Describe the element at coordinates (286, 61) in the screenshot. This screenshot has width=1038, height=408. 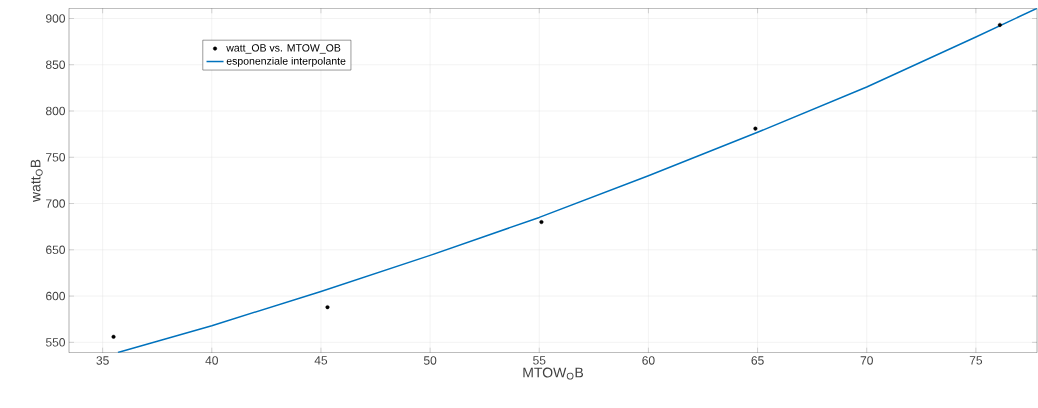
I see `legend-label: esponenziale interpolante` at that location.